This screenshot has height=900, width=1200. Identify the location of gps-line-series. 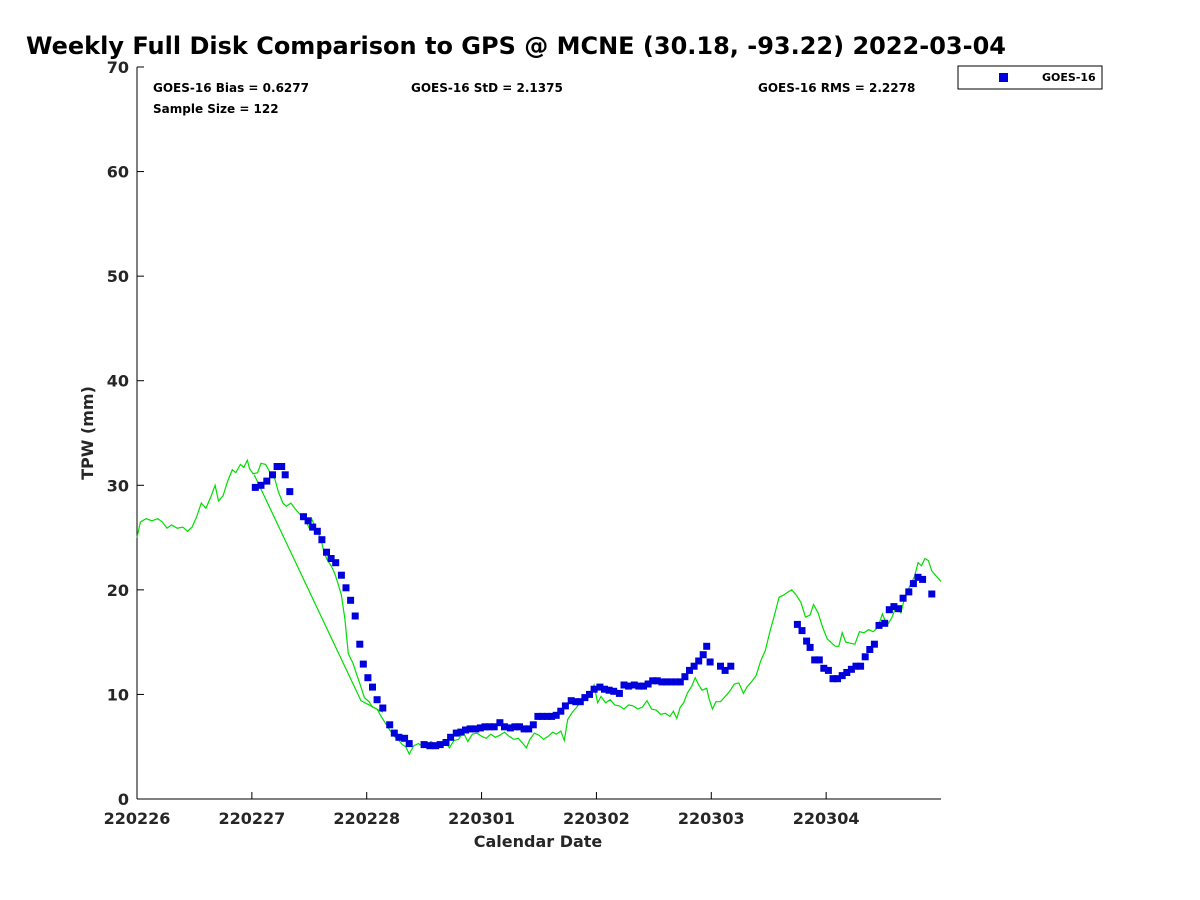
(318, 593).